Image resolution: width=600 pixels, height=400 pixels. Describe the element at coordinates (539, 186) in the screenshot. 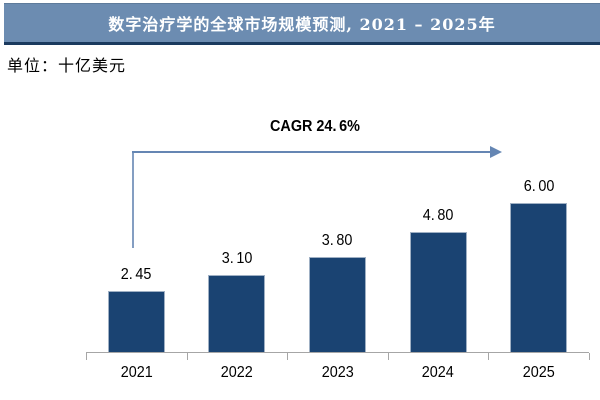

I see `bar-value-label: 6. 00` at that location.